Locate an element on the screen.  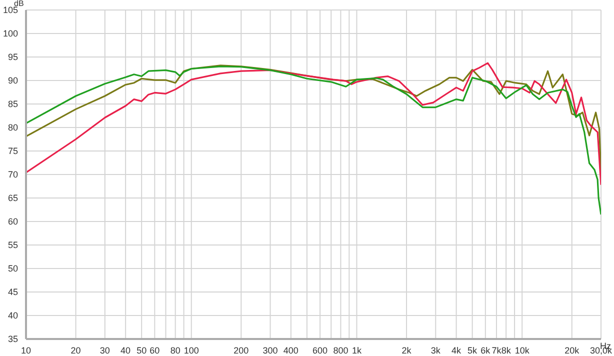
x-tick-label: 600 is located at coordinates (320, 350).